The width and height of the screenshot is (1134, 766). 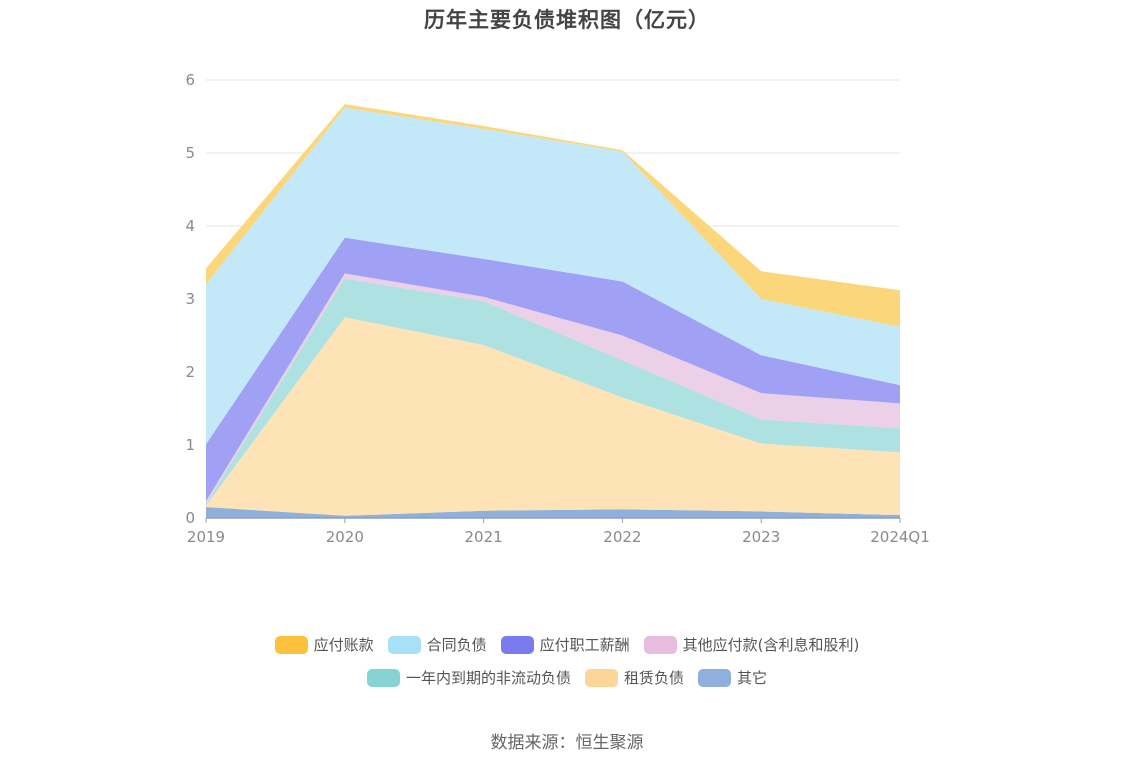 What do you see at coordinates (900, 537) in the screenshot?
I see `x-tick-label: 2024Q1` at bounding box center [900, 537].